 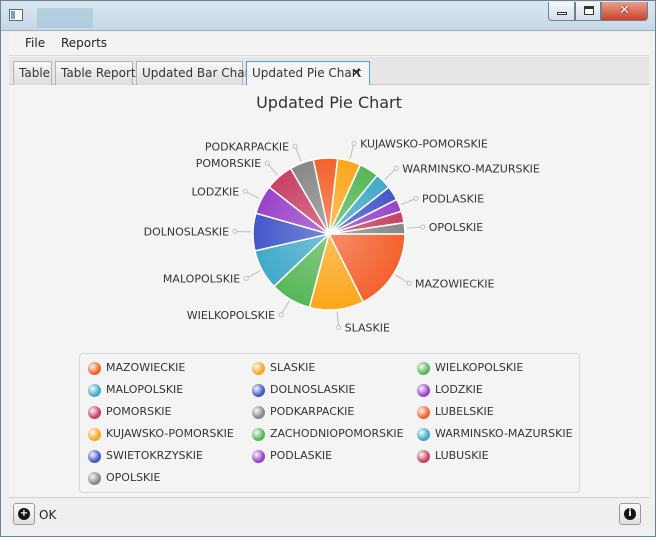 What do you see at coordinates (35, 43) in the screenshot?
I see `menu-file: File` at bounding box center [35, 43].